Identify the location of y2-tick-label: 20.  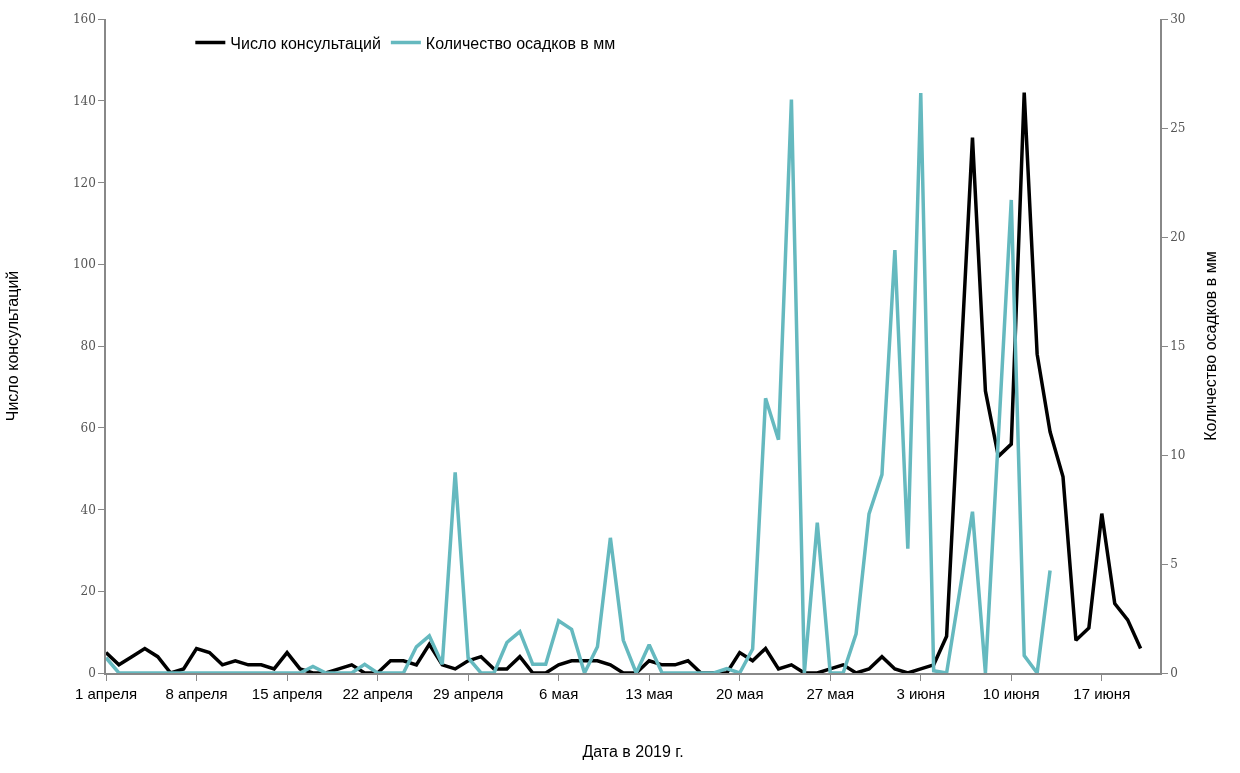
(1178, 237).